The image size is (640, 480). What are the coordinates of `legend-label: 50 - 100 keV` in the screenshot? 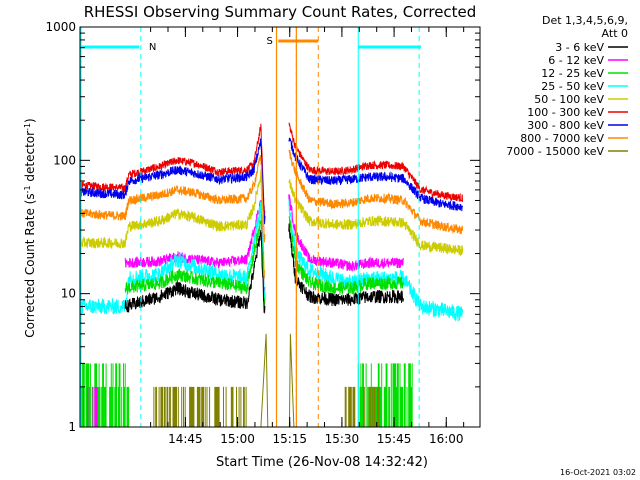 It's located at (569, 99).